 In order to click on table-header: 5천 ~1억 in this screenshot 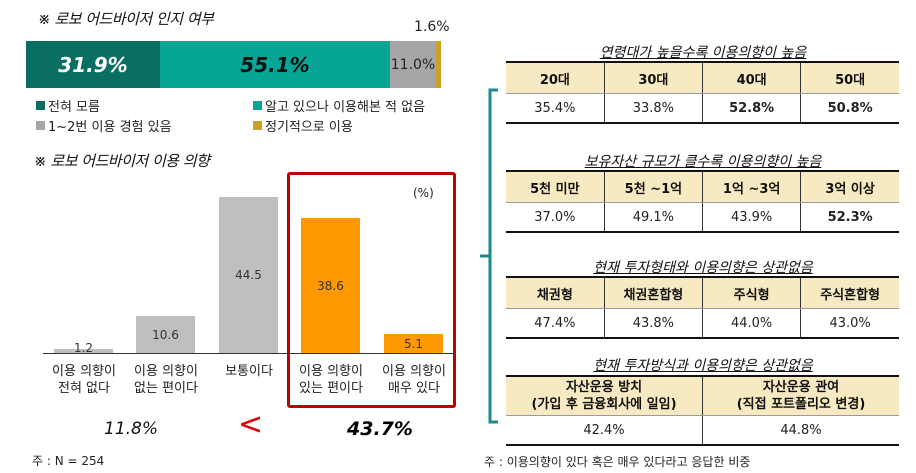, I will do `click(653, 186)`.